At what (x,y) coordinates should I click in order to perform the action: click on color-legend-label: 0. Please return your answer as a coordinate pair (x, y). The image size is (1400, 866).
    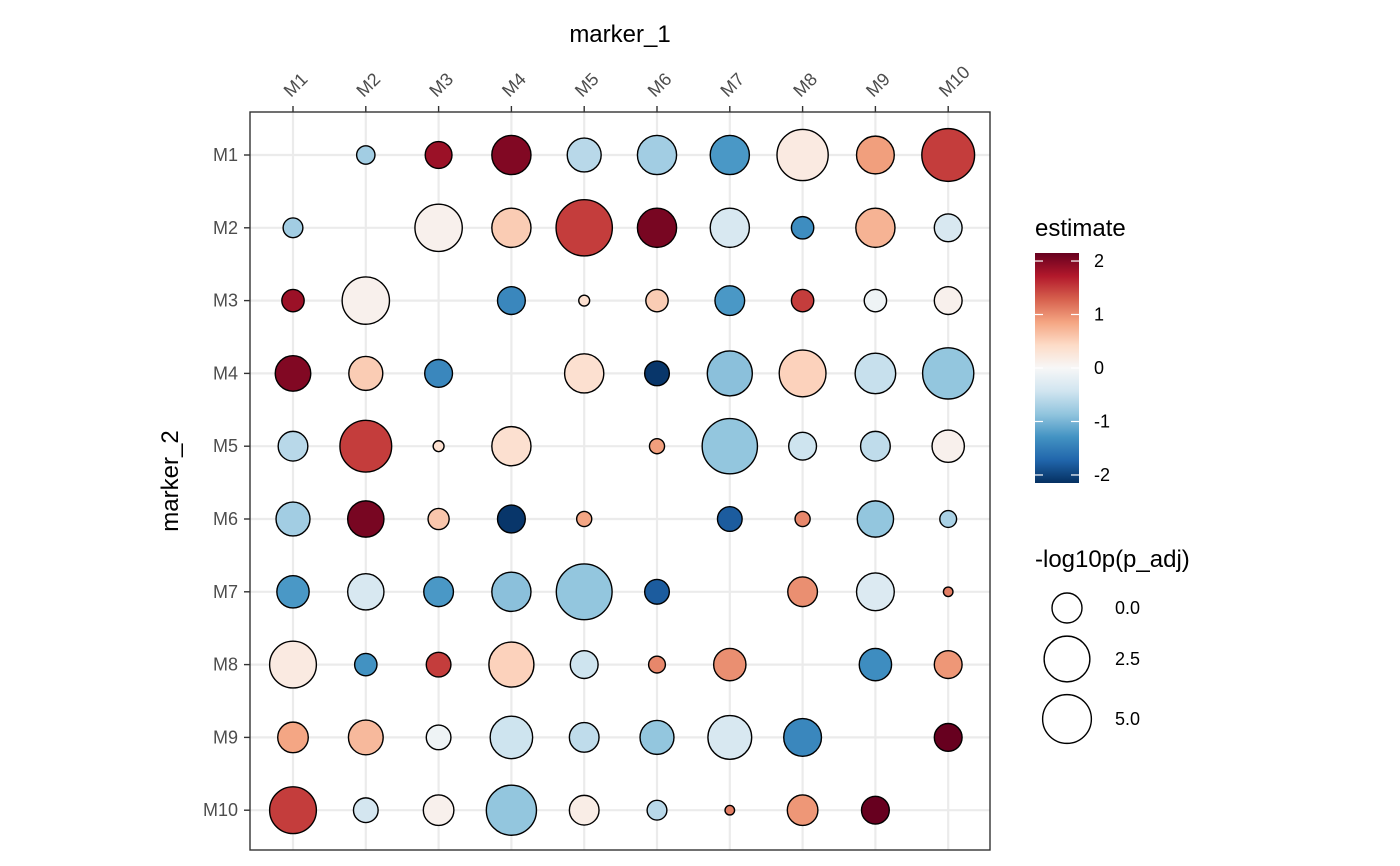
    Looking at the image, I should click on (1099, 368).